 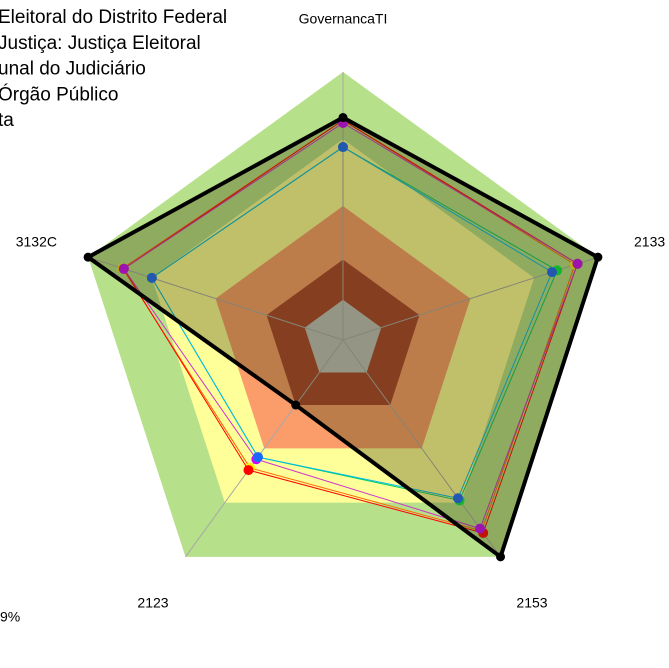 I want to click on axis-label: 2153, so click(x=531, y=603).